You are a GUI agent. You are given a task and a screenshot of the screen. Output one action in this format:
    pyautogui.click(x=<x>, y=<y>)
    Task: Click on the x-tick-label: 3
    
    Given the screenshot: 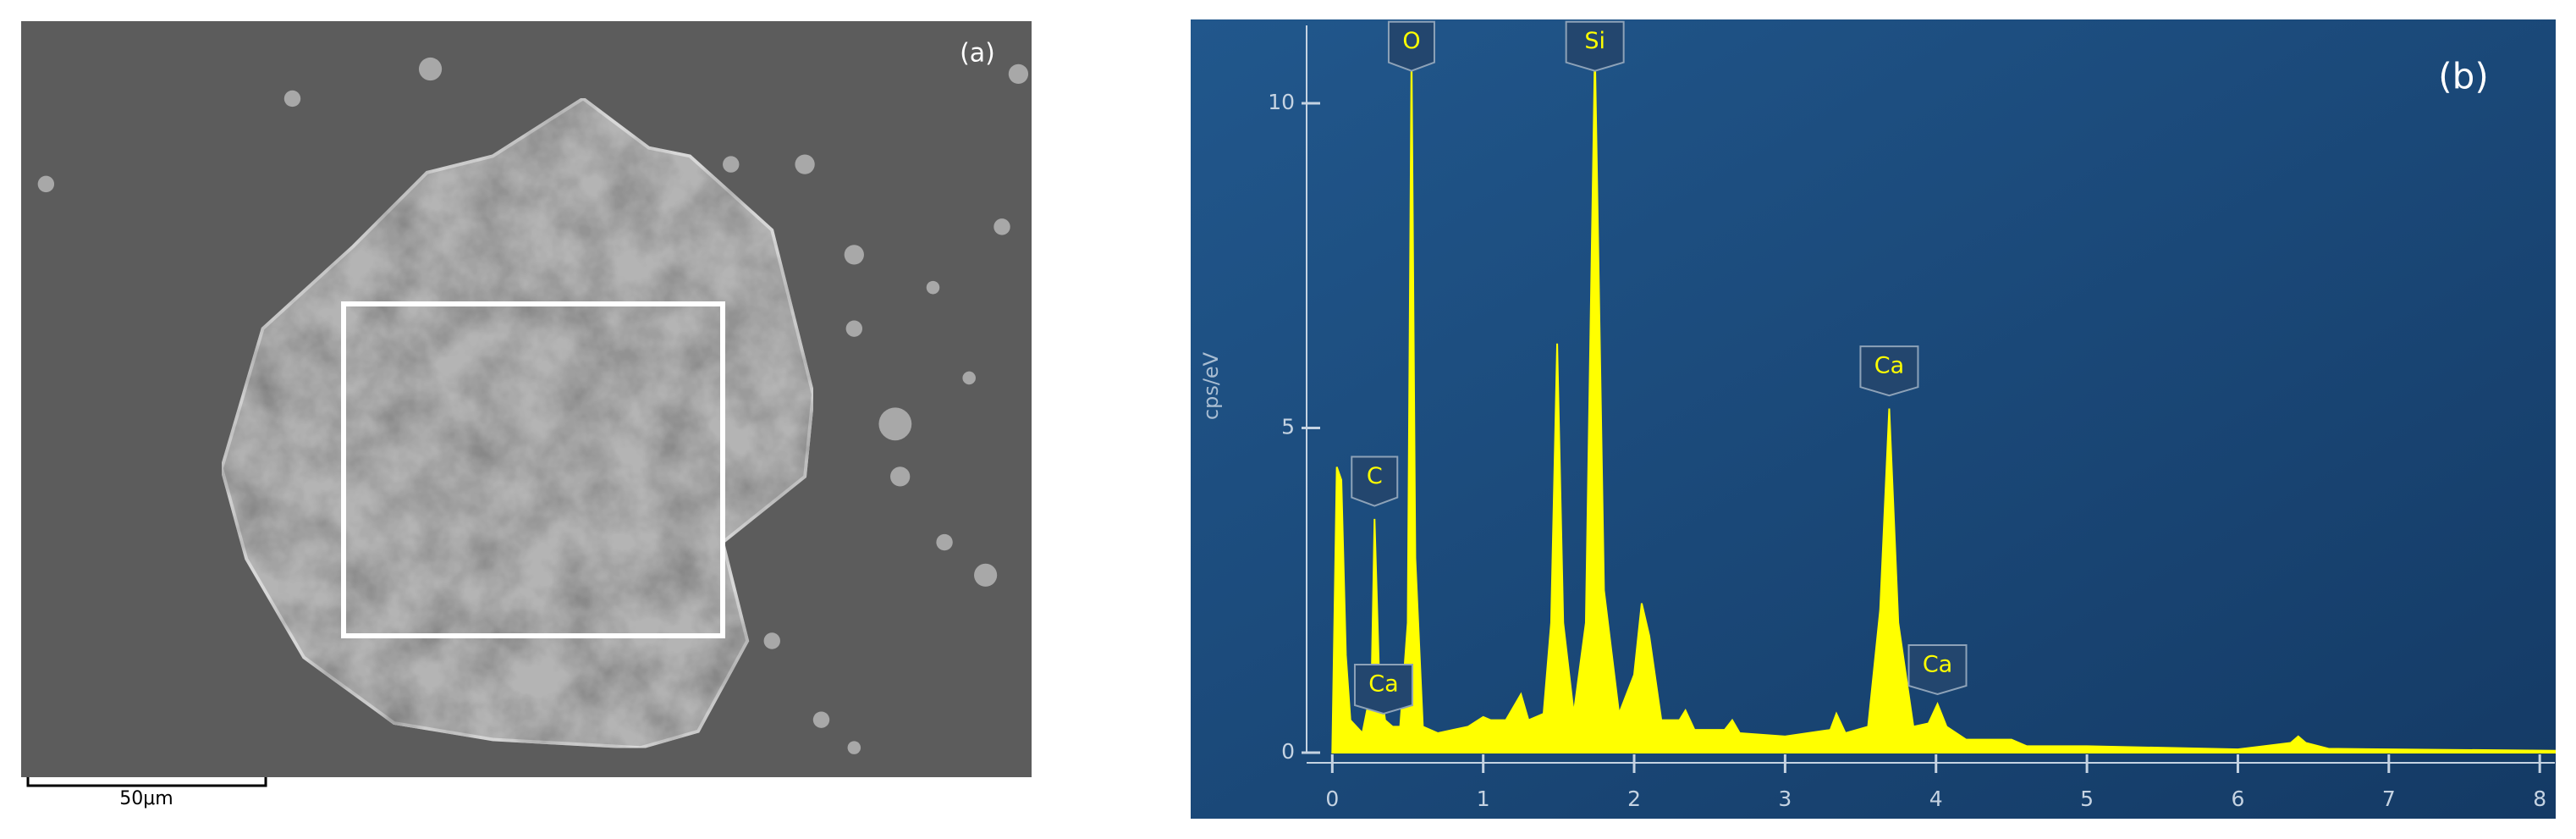 What is the action you would take?
    pyautogui.click(x=1785, y=799)
    